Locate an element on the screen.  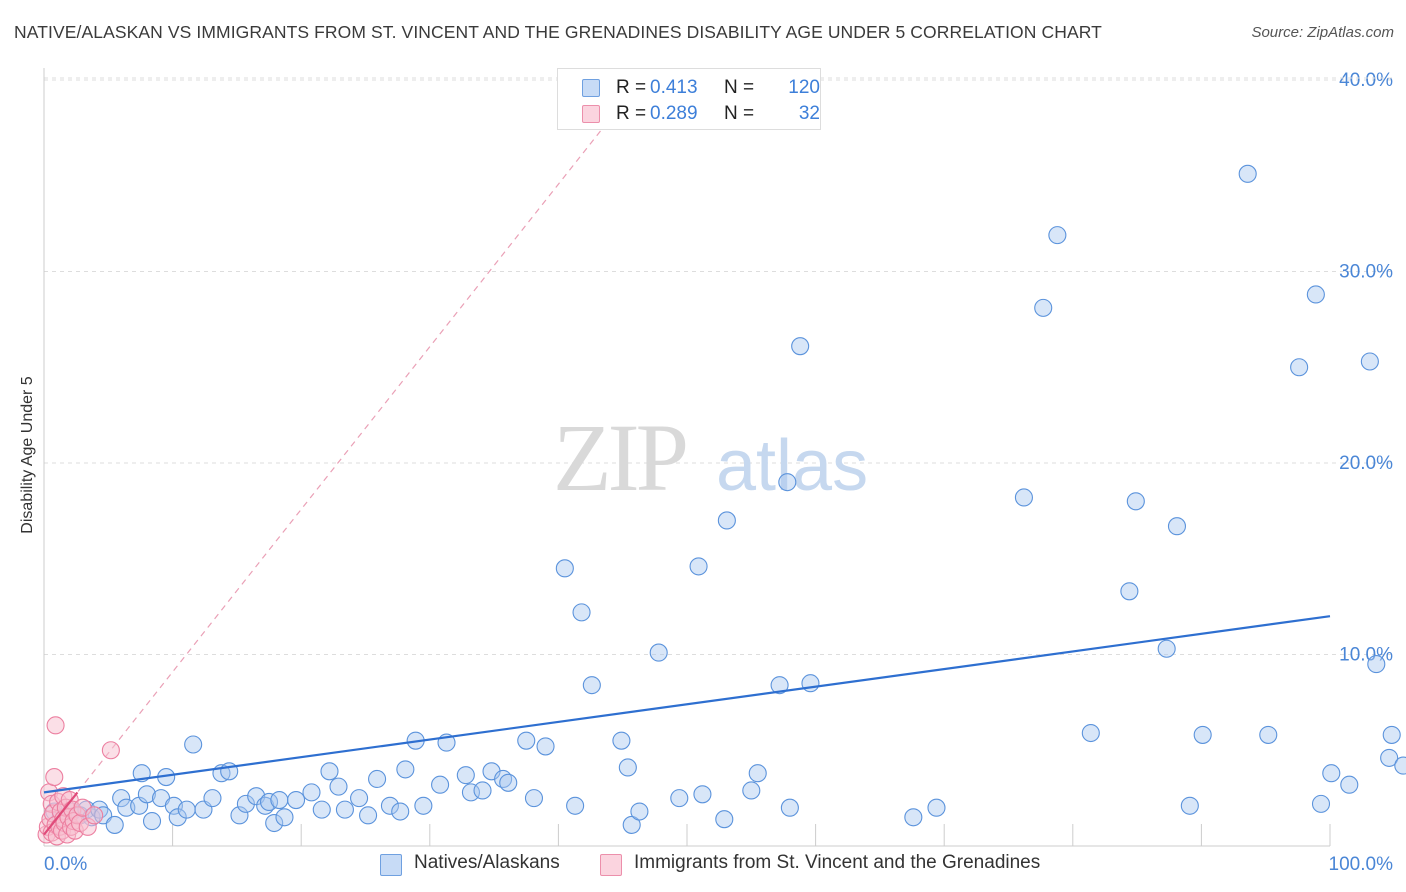
natives-legend-swatch is located at coordinates (391, 865).